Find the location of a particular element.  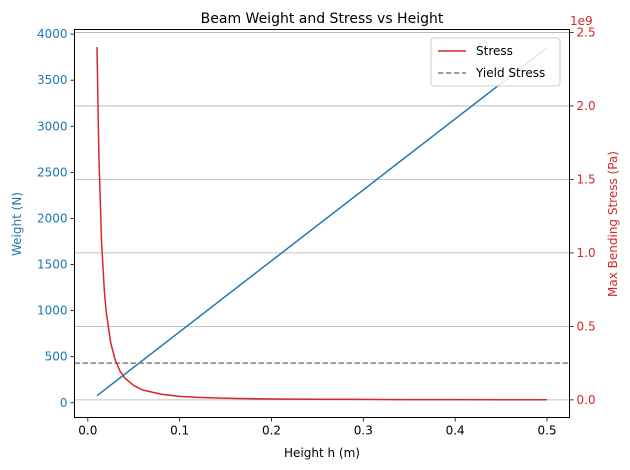

y-right-tick-label: 0.5 is located at coordinates (586, 326).